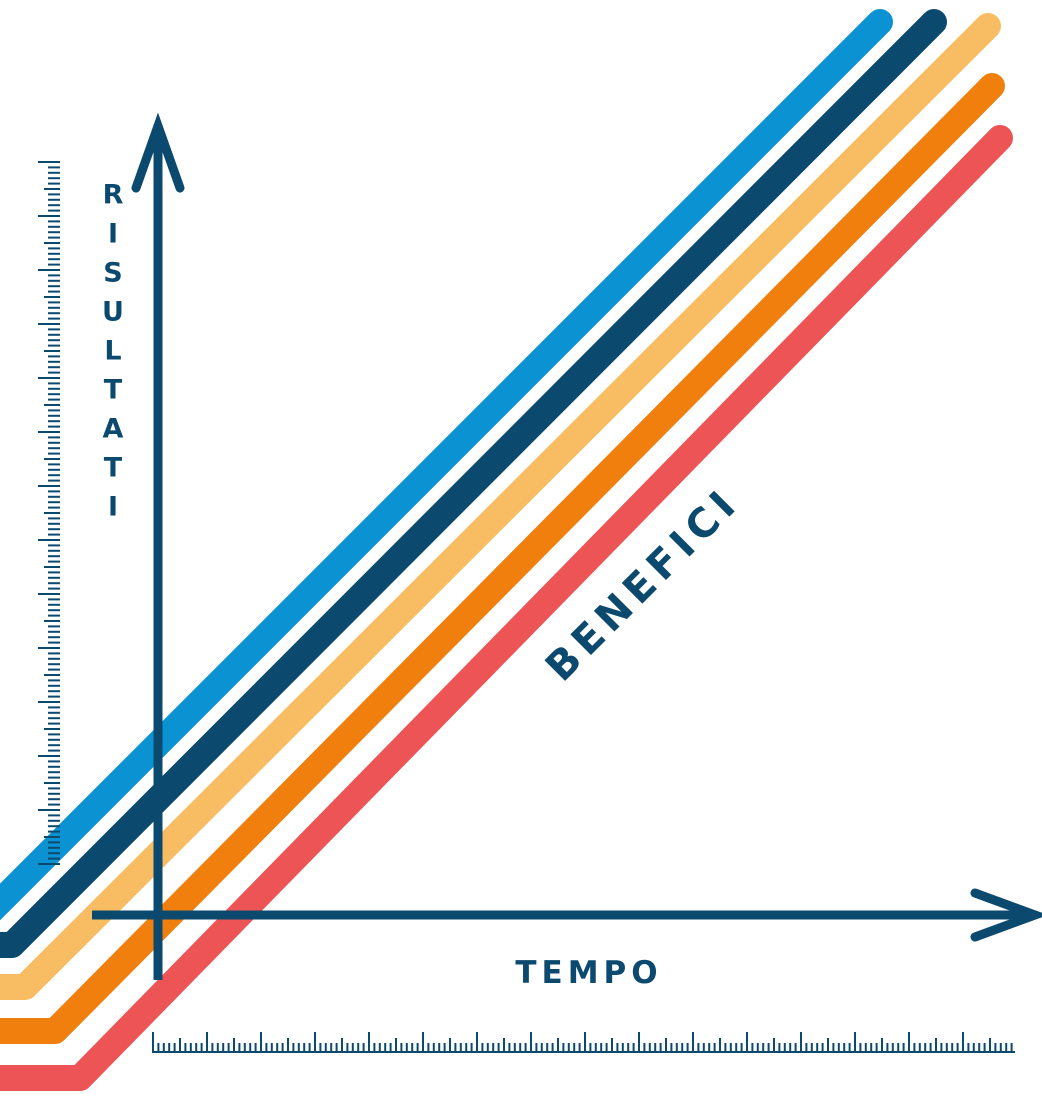  Describe the element at coordinates (1006, 915) in the screenshot. I see `x-axis-arrowhead` at that location.